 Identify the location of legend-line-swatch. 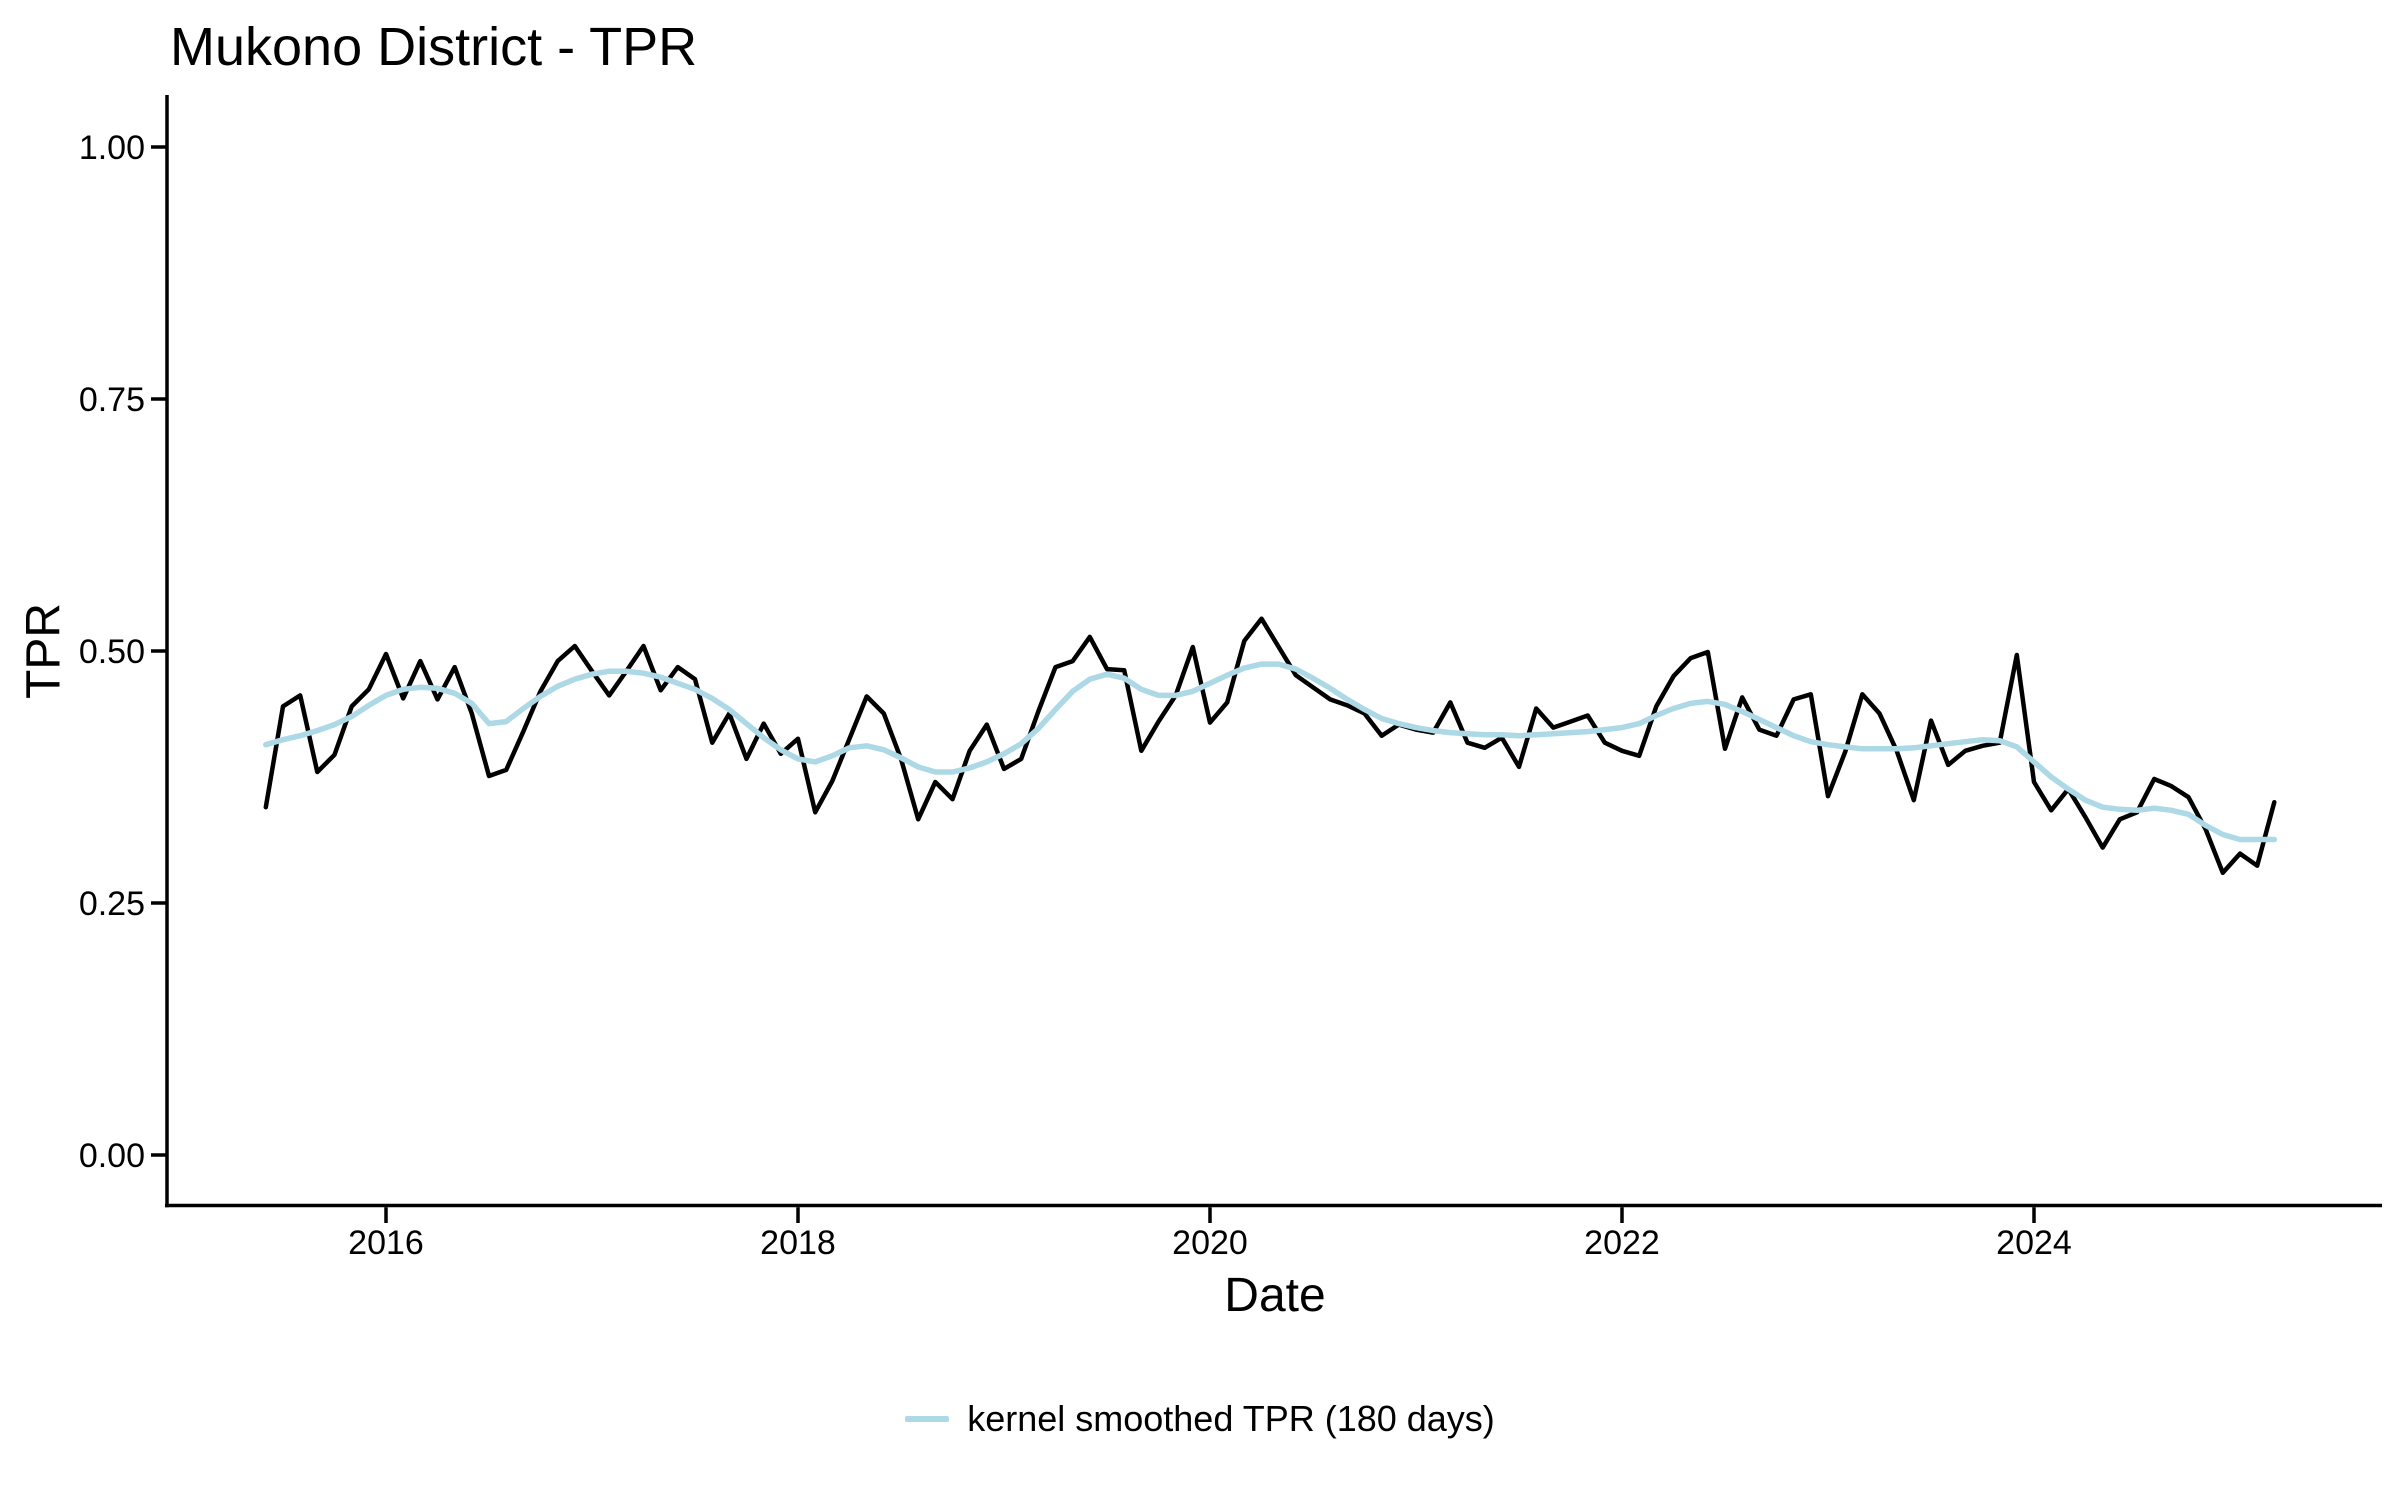
(927, 1419).